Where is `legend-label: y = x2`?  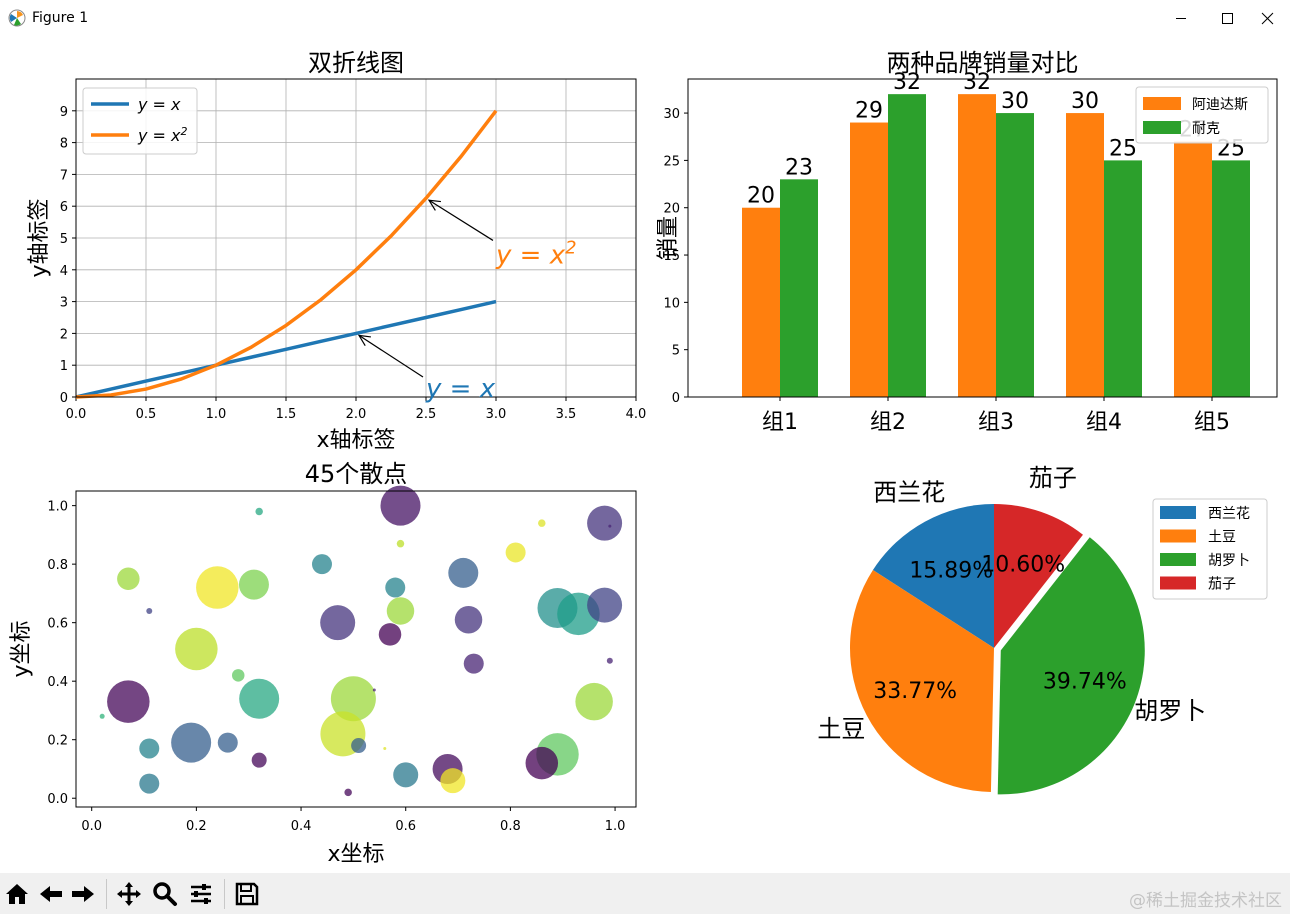
legend-label: y = x2 is located at coordinates (162, 135).